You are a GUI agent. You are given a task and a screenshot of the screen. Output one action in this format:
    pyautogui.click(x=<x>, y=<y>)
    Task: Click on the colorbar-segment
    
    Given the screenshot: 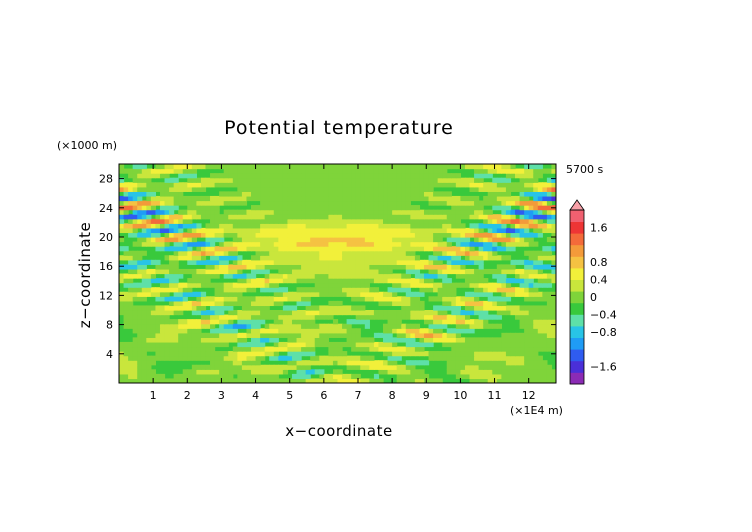 What is the action you would take?
    pyautogui.click(x=577, y=227)
    